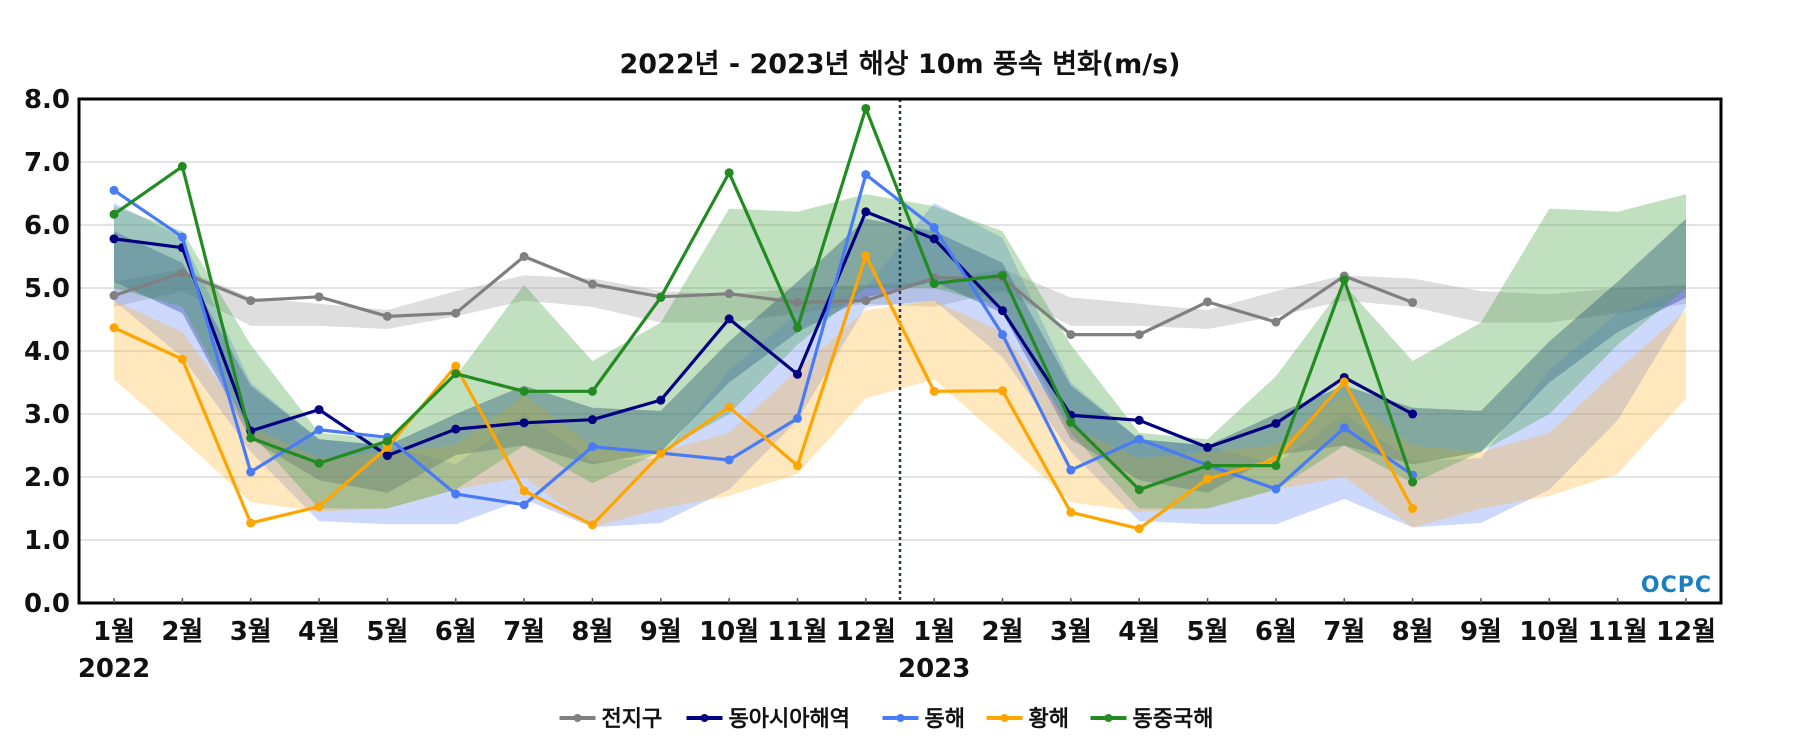  What do you see at coordinates (1027, 719) in the screenshot?
I see `legend-item: 황해` at bounding box center [1027, 719].